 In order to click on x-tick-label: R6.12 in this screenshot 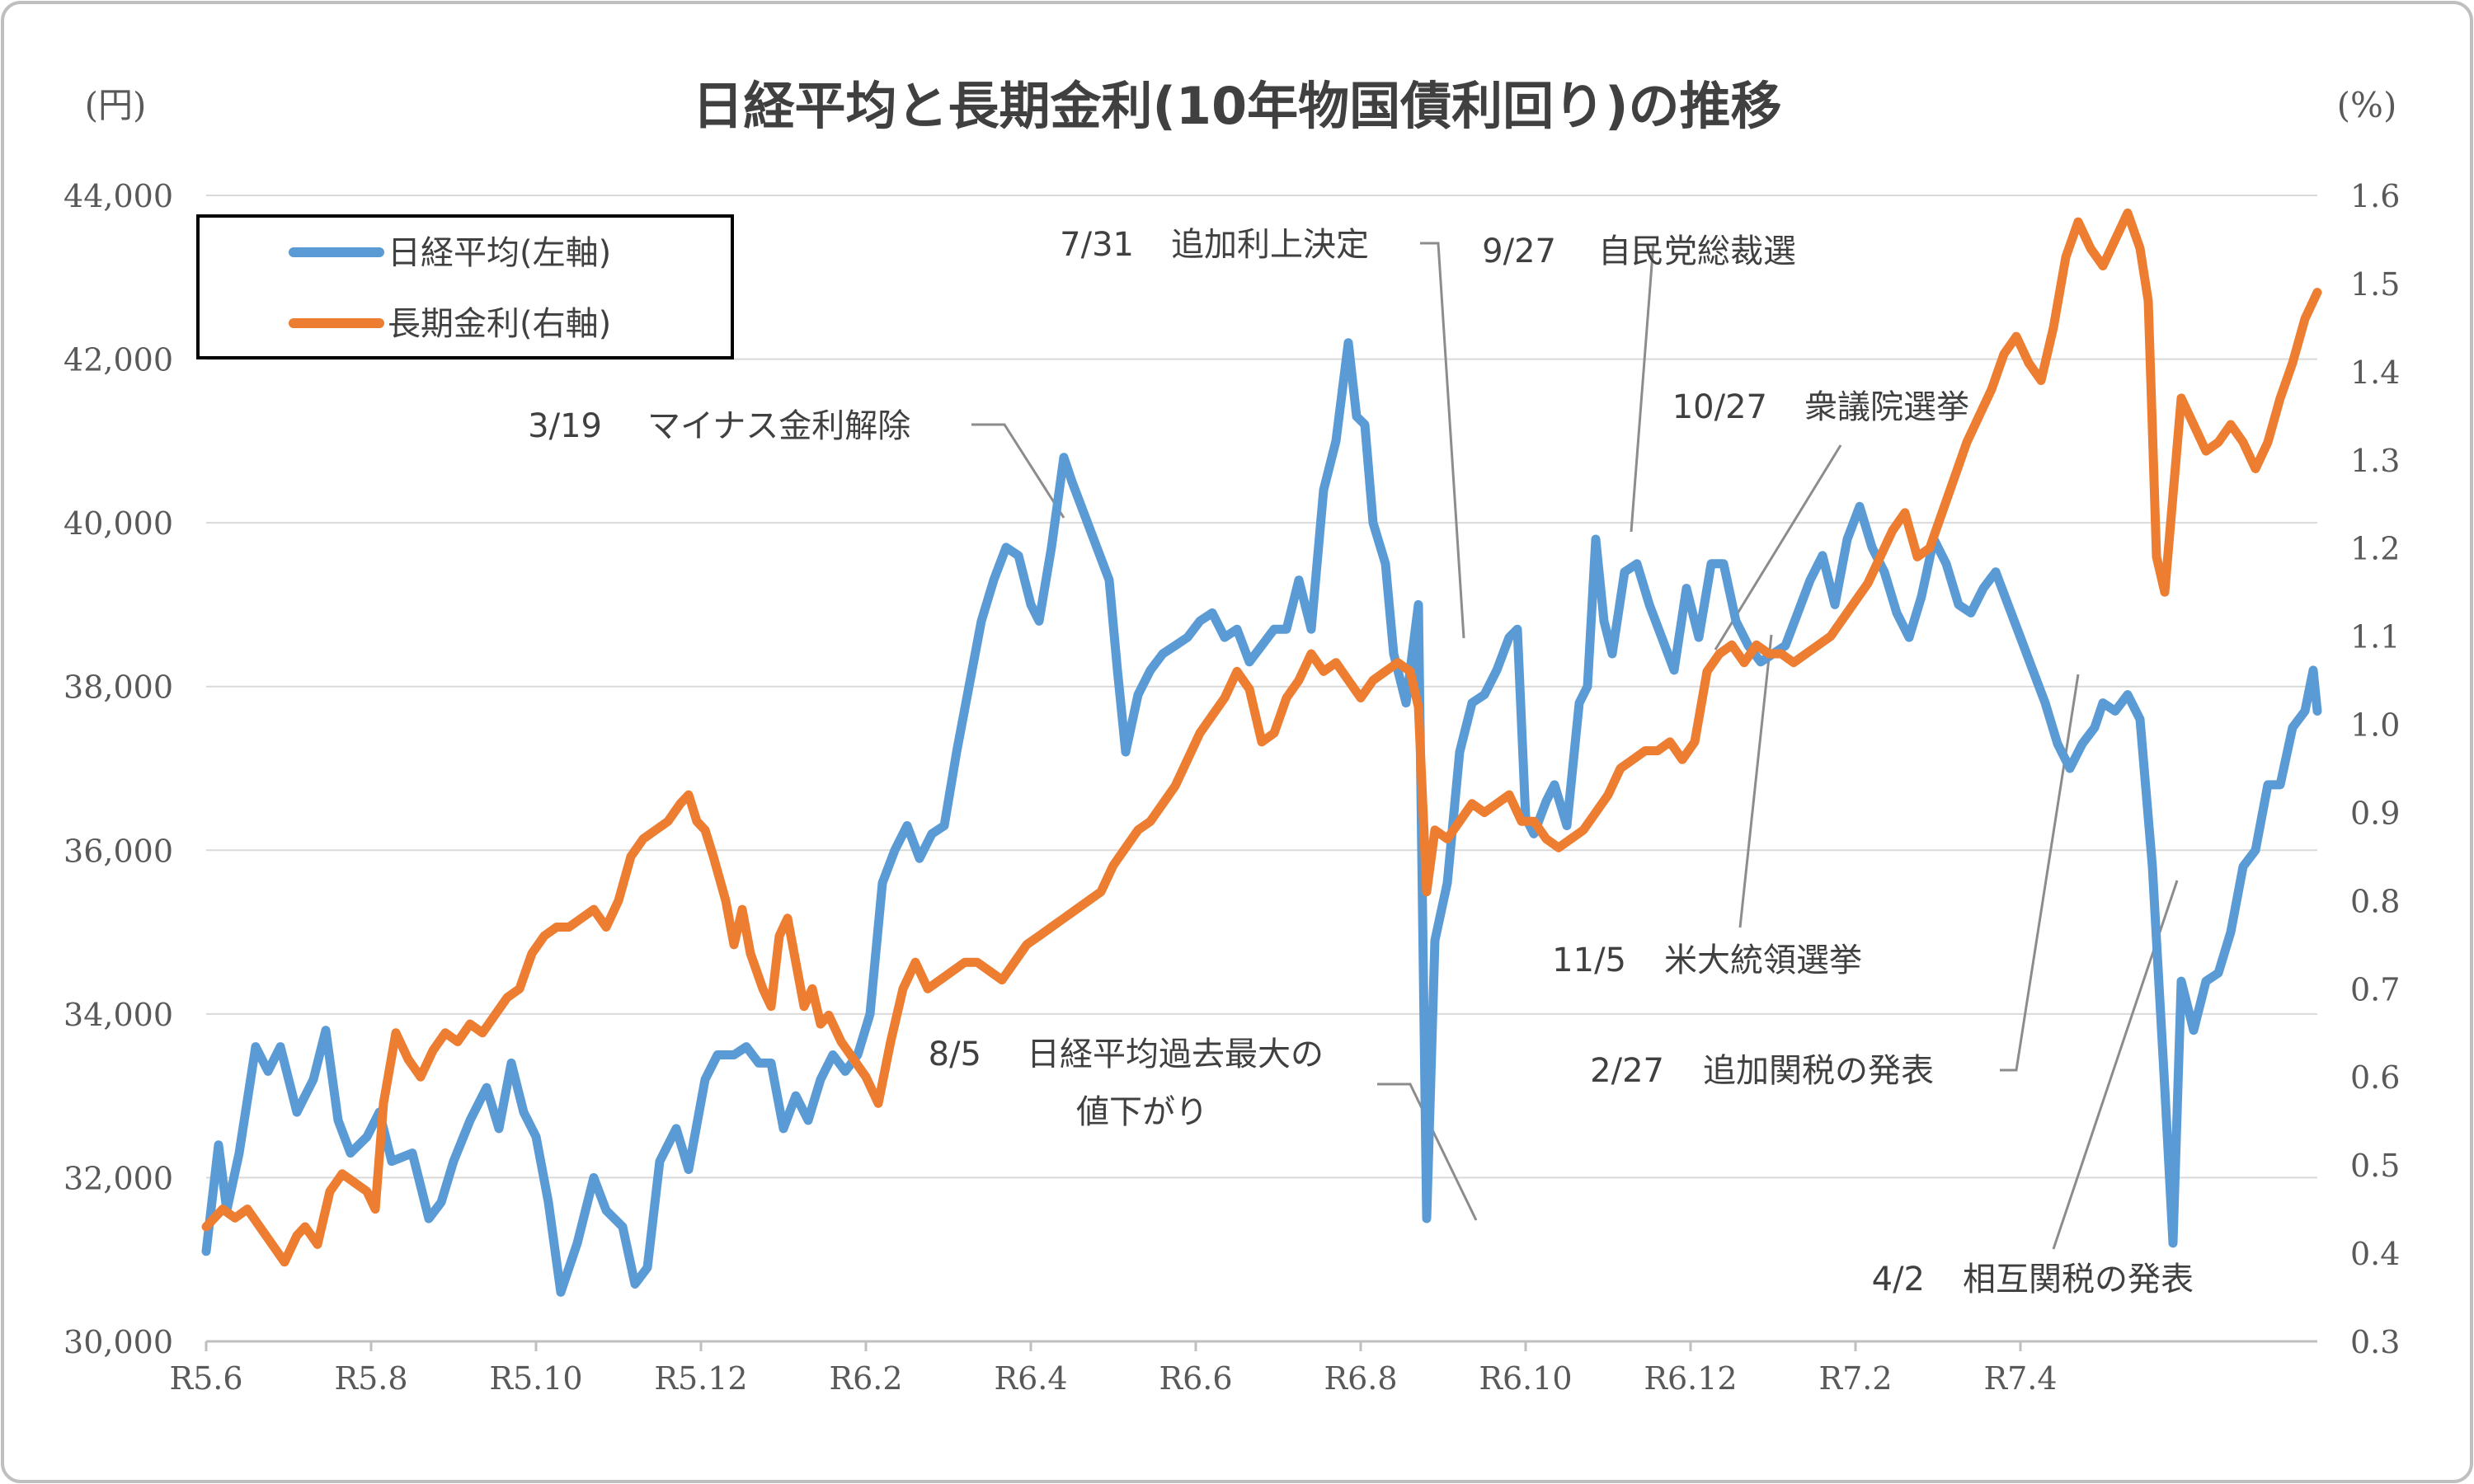, I will do `click(1690, 1378)`.